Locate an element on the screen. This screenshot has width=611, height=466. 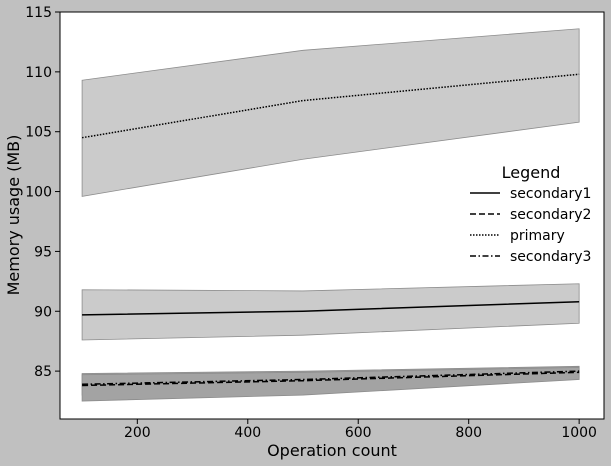
legend-label-primary: primary is located at coordinates (537, 236).